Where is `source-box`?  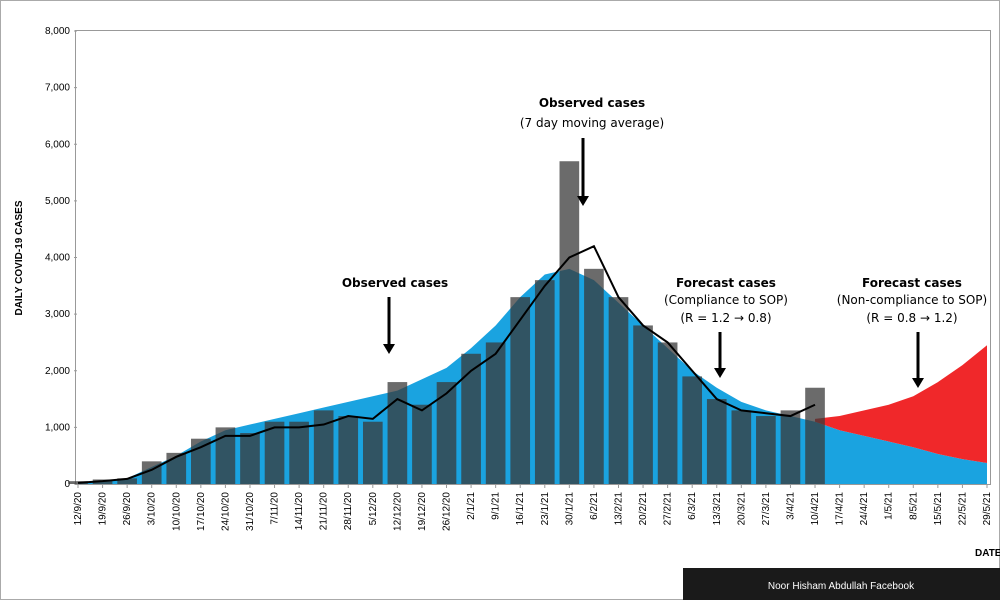
source-box is located at coordinates (841, 584).